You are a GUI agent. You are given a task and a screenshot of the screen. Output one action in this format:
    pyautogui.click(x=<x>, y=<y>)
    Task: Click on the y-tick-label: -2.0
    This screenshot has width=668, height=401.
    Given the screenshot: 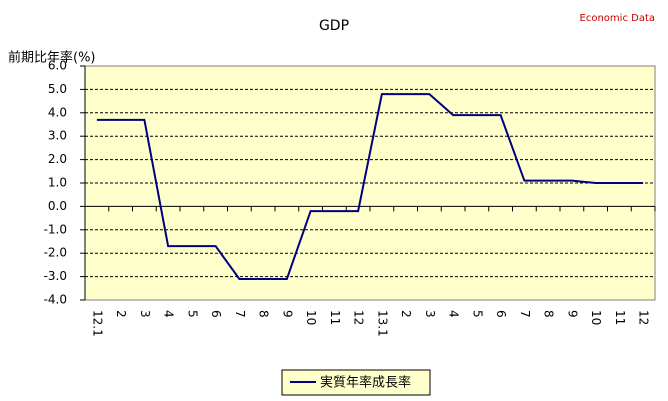 What is the action you would take?
    pyautogui.click(x=55, y=253)
    